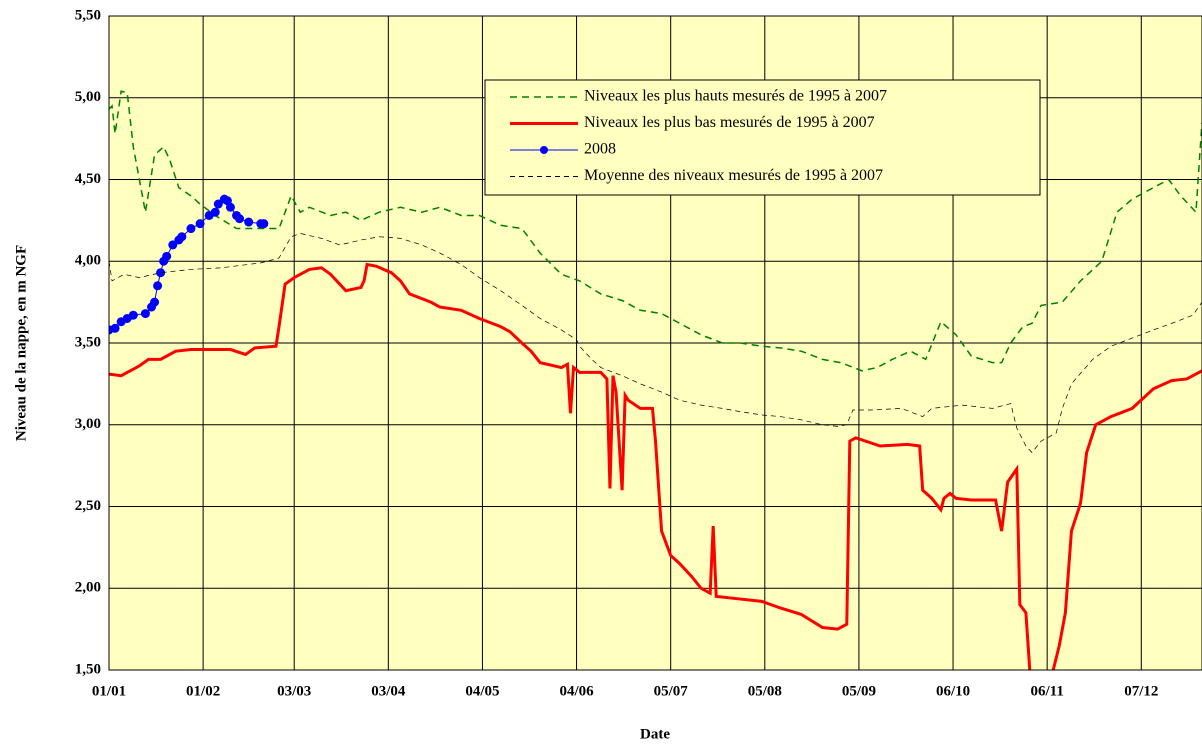 This screenshot has width=1202, height=744. What do you see at coordinates (388, 691) in the screenshot?
I see `x-tick-label: 03/04` at bounding box center [388, 691].